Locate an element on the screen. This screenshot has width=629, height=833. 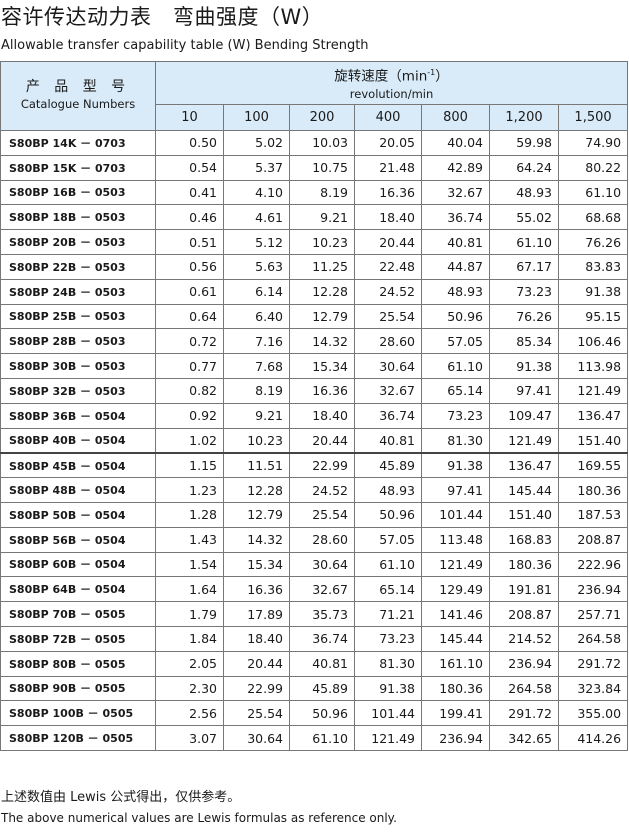
capability-value-cell: 2.56 is located at coordinates (189, 713).